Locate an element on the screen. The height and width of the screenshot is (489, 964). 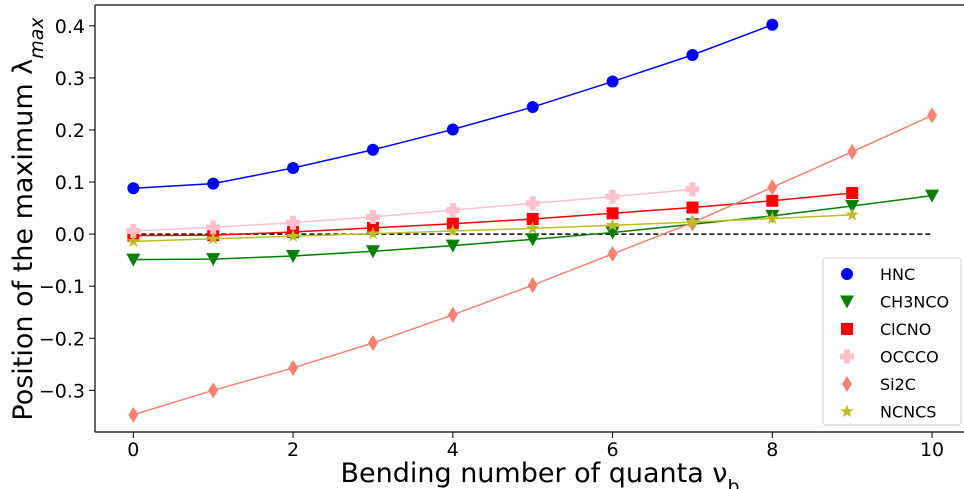
legend: HNC CH3NCO ClCNO OCCCO Si2C NCNCS is located at coordinates (892, 341).